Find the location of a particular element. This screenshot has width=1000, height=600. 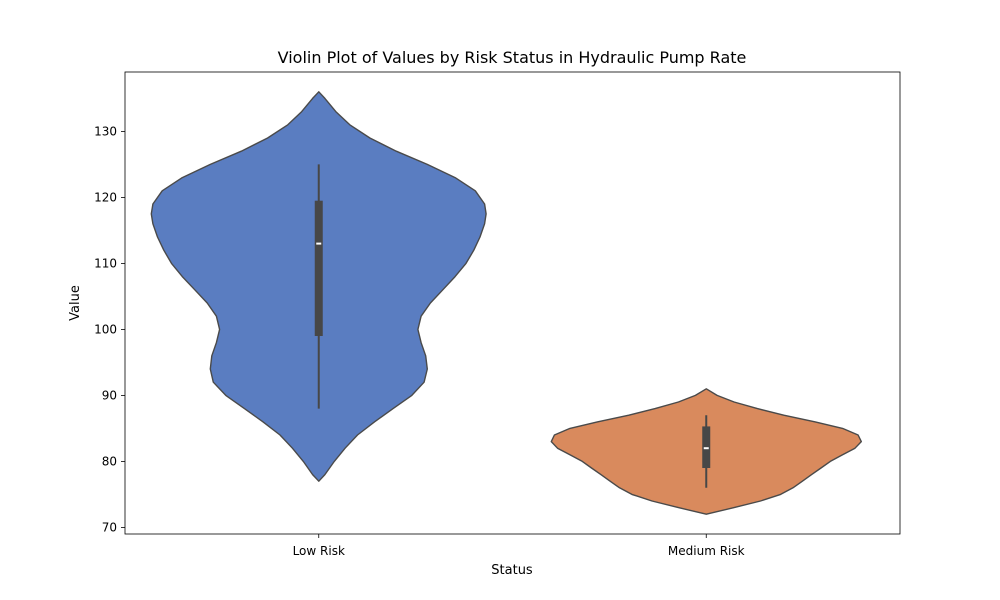

y-tick-label: 120 is located at coordinates (105, 197).